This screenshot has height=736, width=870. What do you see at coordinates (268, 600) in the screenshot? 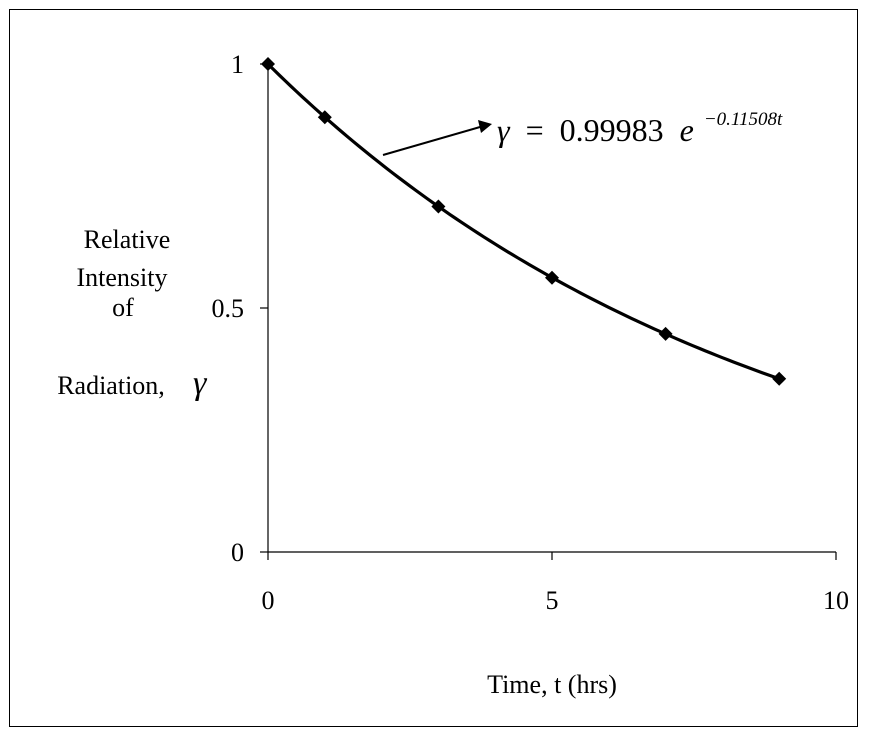
I see `x-tick-label: 0` at bounding box center [268, 600].